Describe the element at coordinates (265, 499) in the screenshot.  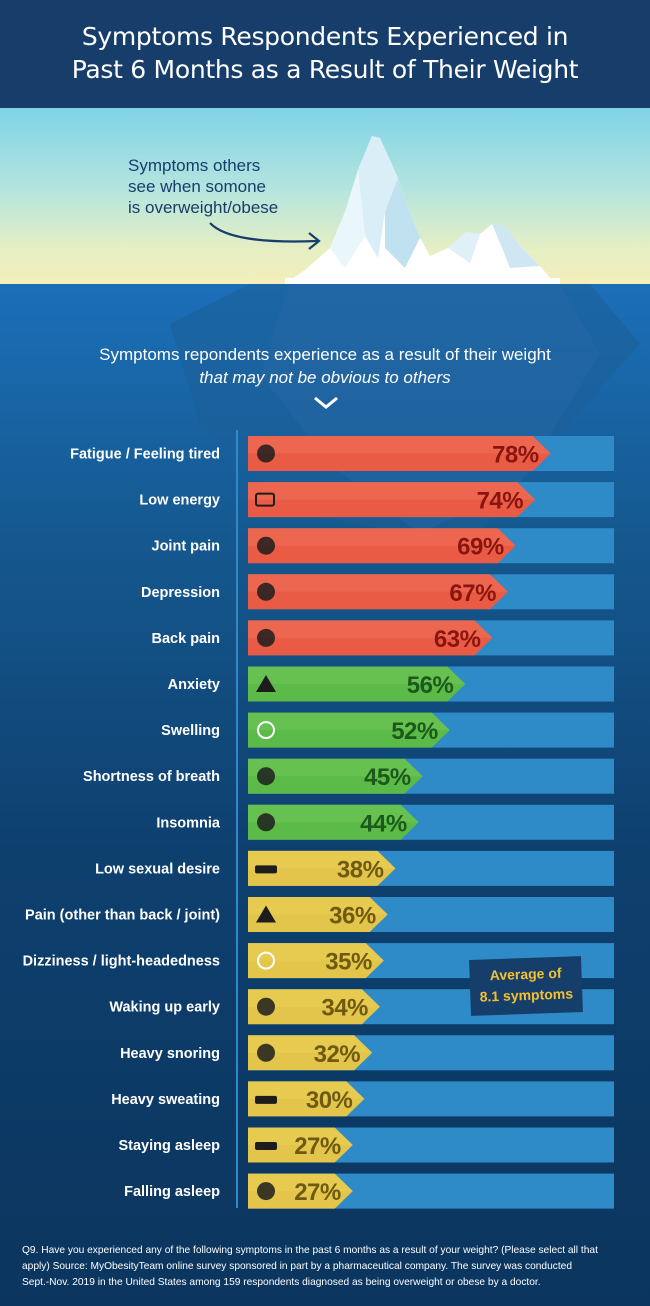
I see `battery-icon` at that location.